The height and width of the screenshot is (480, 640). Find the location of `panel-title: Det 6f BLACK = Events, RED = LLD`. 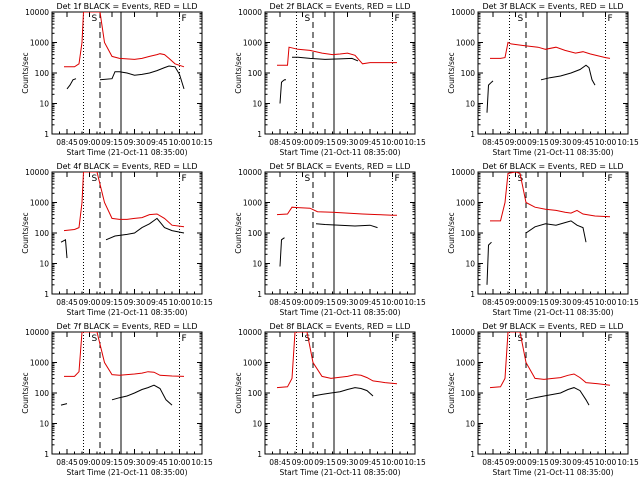

panel-title: Det 6f BLACK = Events, RED = LLD is located at coordinates (552, 166).